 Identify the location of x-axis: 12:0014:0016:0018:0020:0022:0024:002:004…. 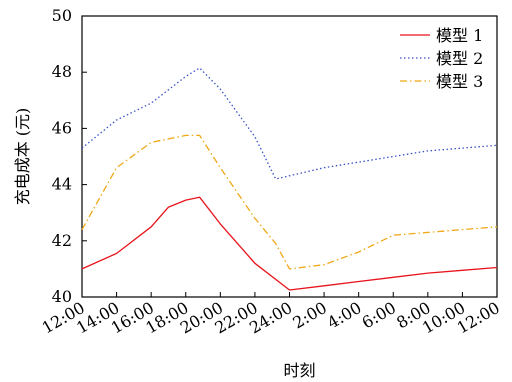
(271, 315).